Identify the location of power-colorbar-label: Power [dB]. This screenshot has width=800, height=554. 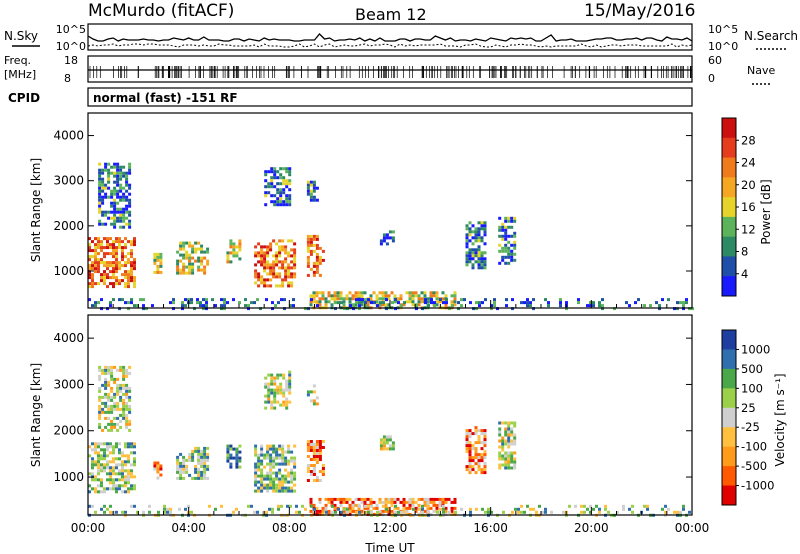
(766, 211).